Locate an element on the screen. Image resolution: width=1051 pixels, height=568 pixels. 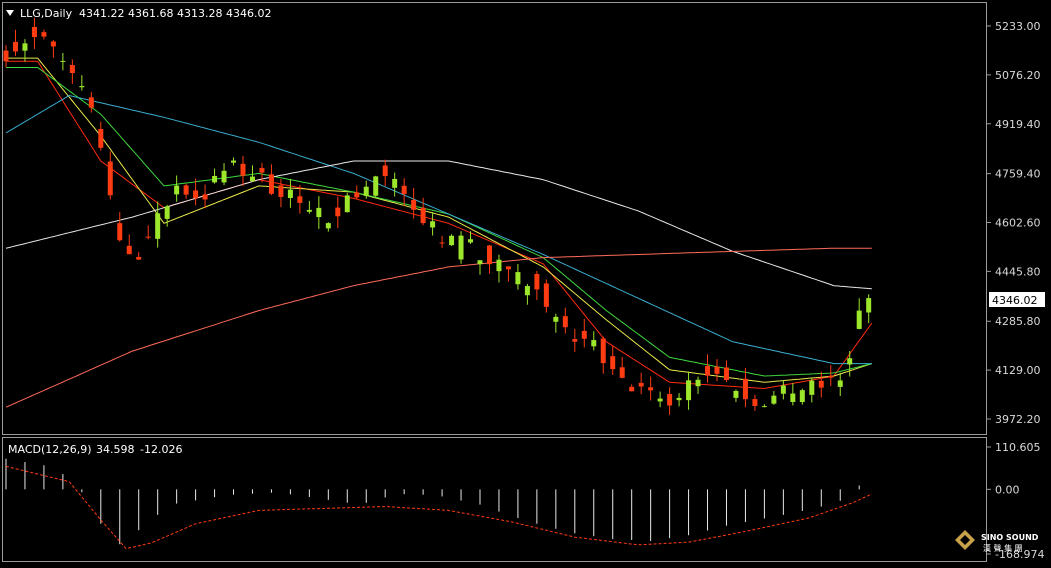
price-tick-label: 4759.40 is located at coordinates (1018, 174).